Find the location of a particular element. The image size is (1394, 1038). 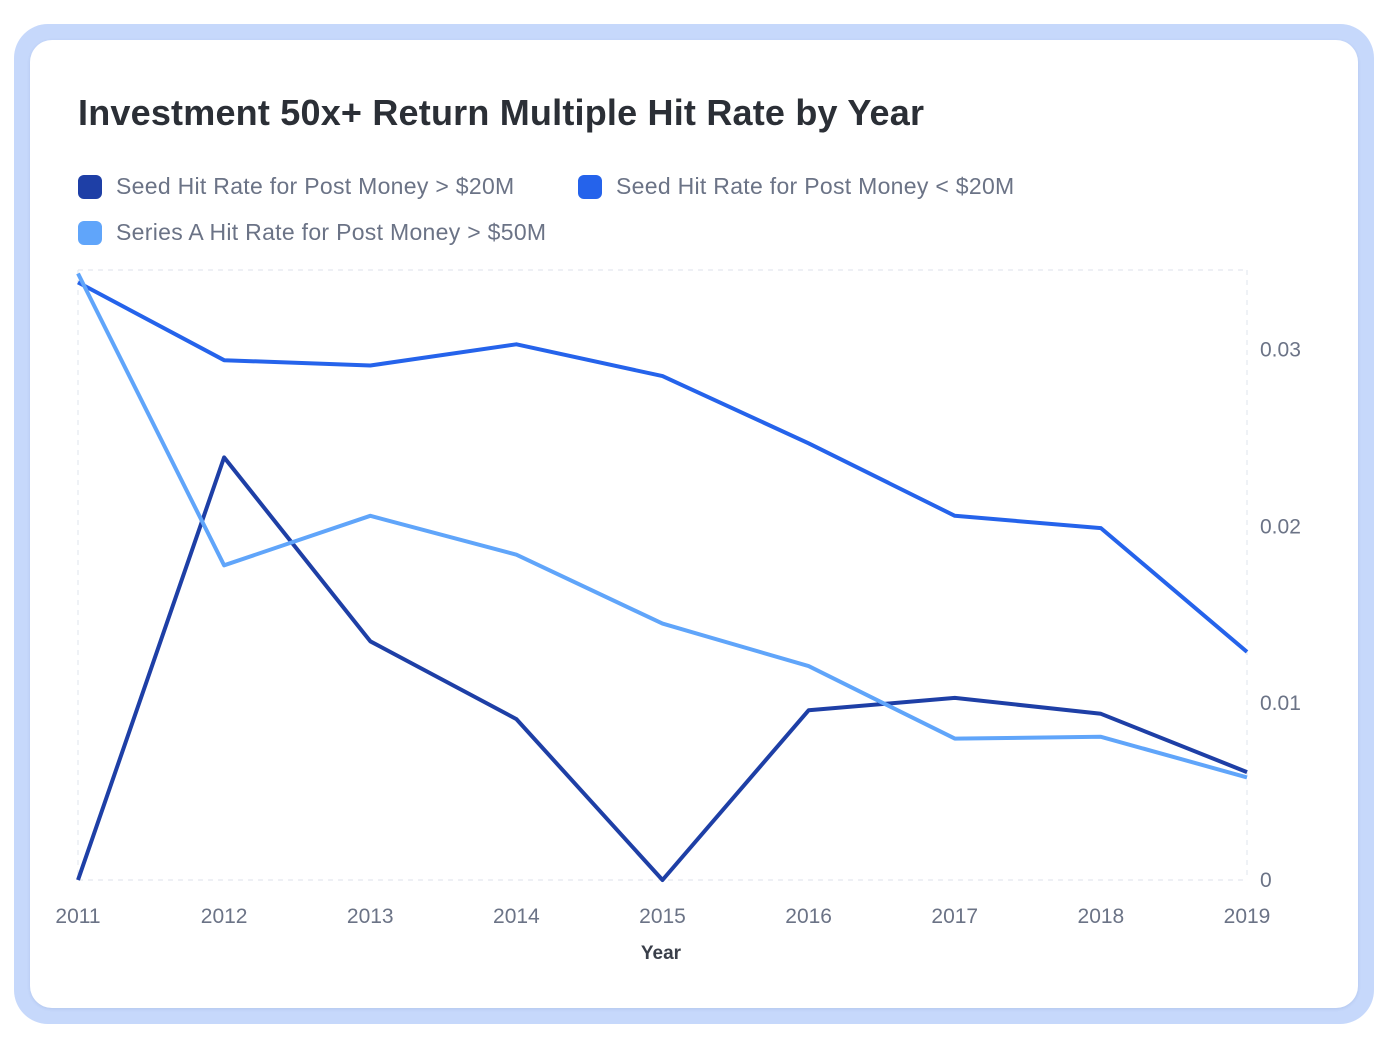

y-tick-label-0-02: 0.02 is located at coordinates (1280, 526).